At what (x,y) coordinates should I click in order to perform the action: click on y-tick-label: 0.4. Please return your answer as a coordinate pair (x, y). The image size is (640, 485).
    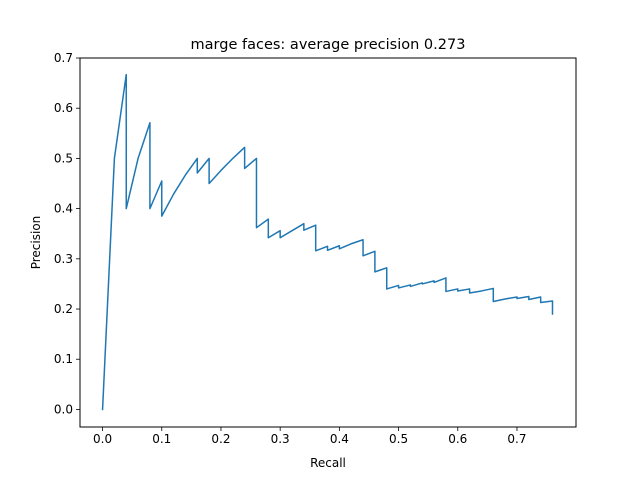
    Looking at the image, I should click on (63, 209).